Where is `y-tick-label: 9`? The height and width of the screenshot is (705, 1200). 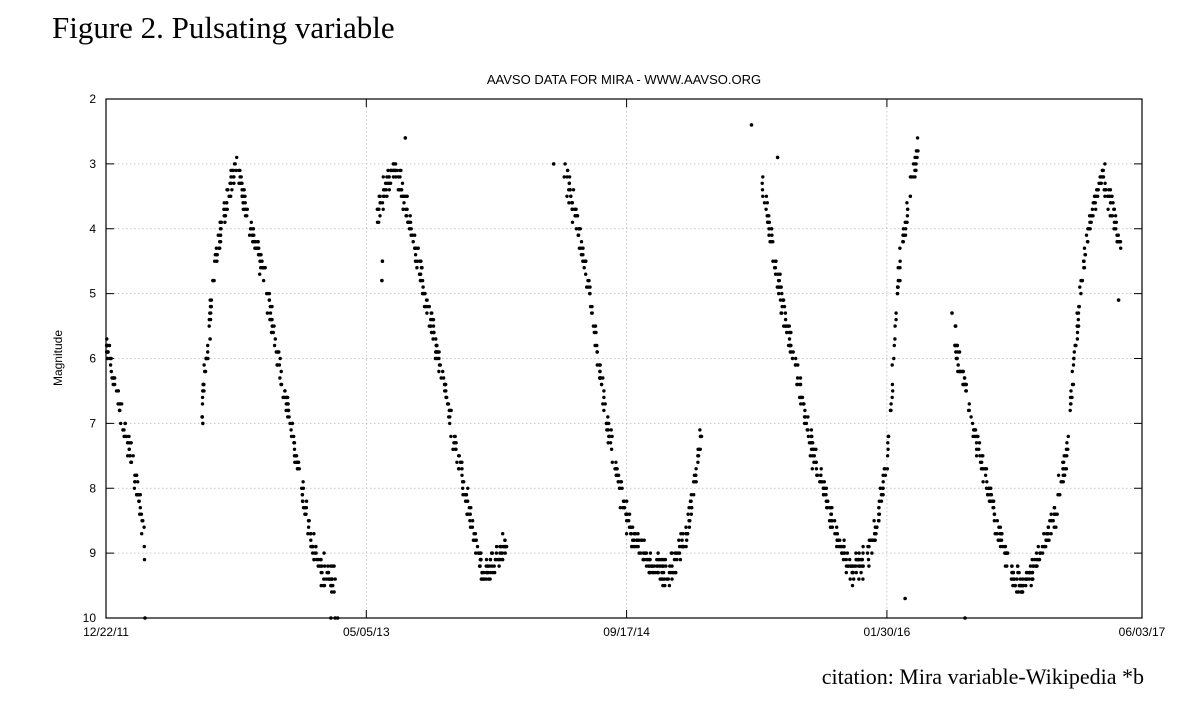
y-tick-label: 9 is located at coordinates (92, 553).